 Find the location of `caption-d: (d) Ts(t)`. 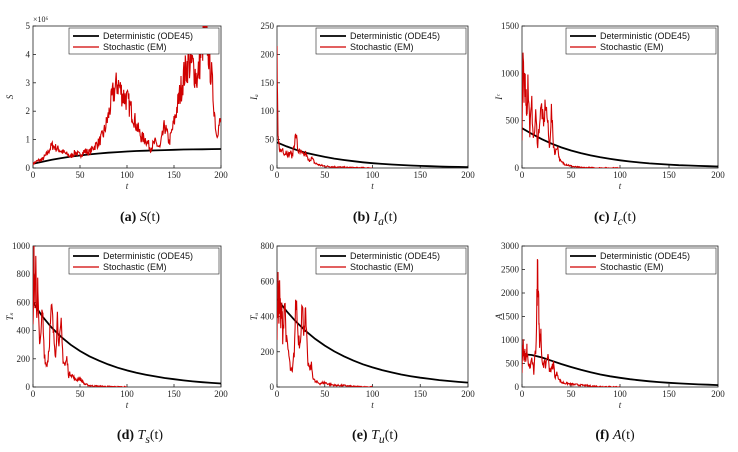

caption-d: (d) Ts(t) is located at coordinates (140, 437).